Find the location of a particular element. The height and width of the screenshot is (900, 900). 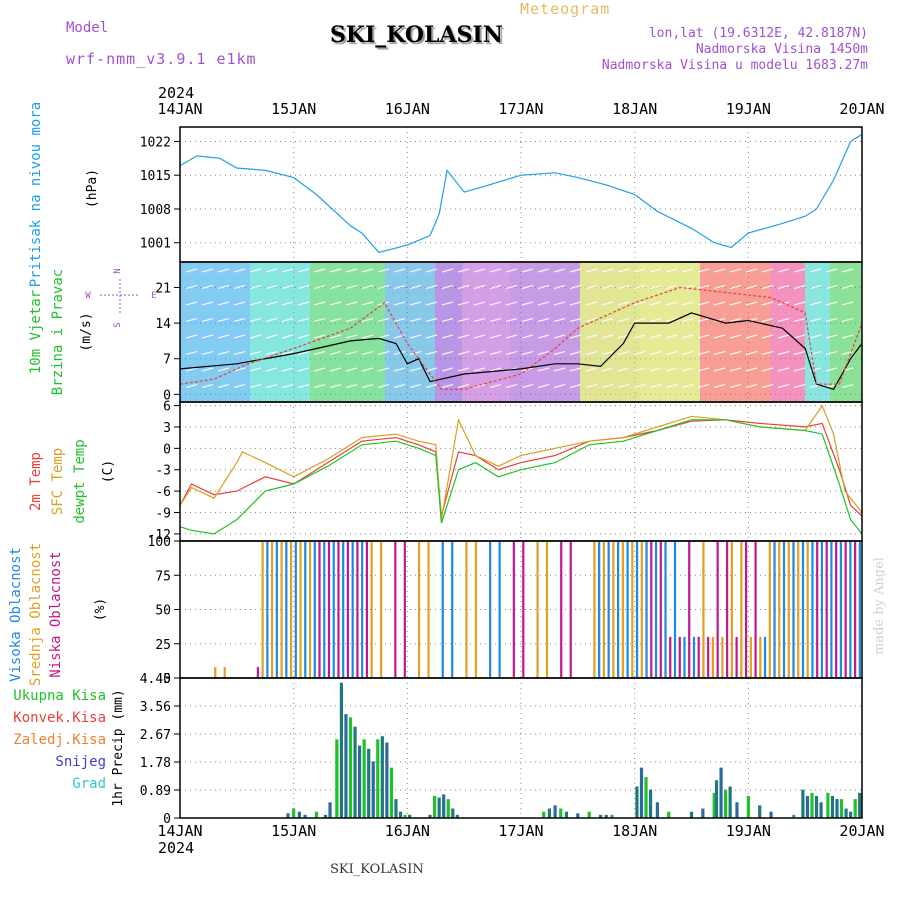

page-title: SKI_KOLASIN is located at coordinates (416, 35).